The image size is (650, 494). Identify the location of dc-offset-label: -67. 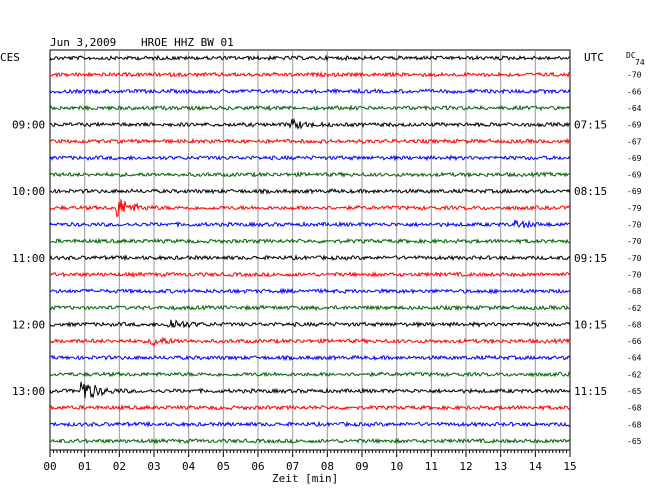
(634, 141).